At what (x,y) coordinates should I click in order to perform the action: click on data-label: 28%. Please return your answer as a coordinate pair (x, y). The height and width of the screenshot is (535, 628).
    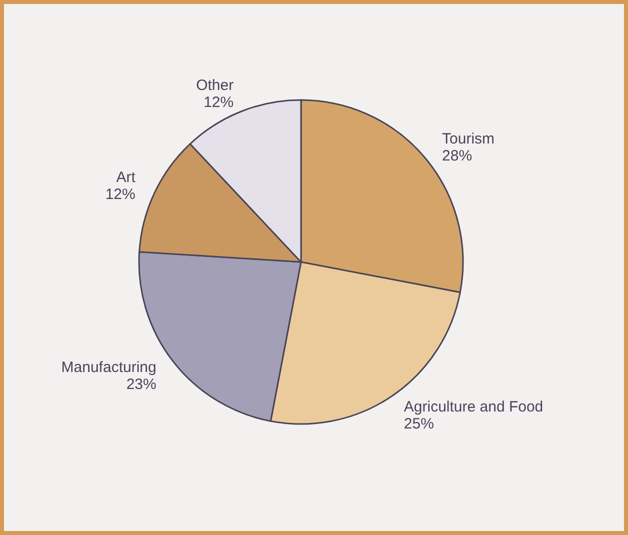
    Looking at the image, I should click on (457, 155).